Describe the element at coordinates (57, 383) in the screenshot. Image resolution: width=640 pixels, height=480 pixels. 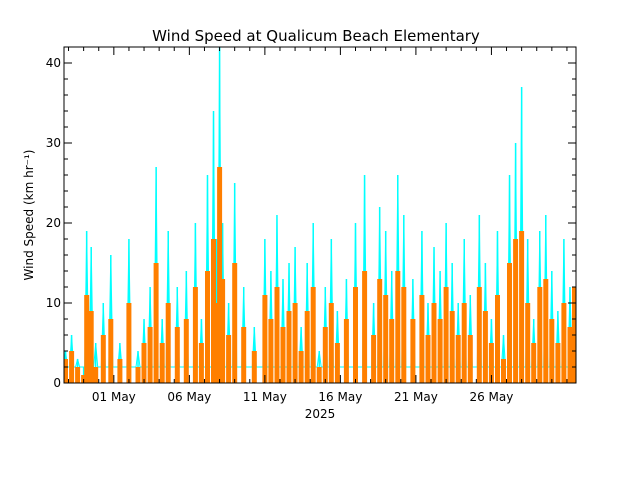
I see `y-tick-label-0: 0` at that location.